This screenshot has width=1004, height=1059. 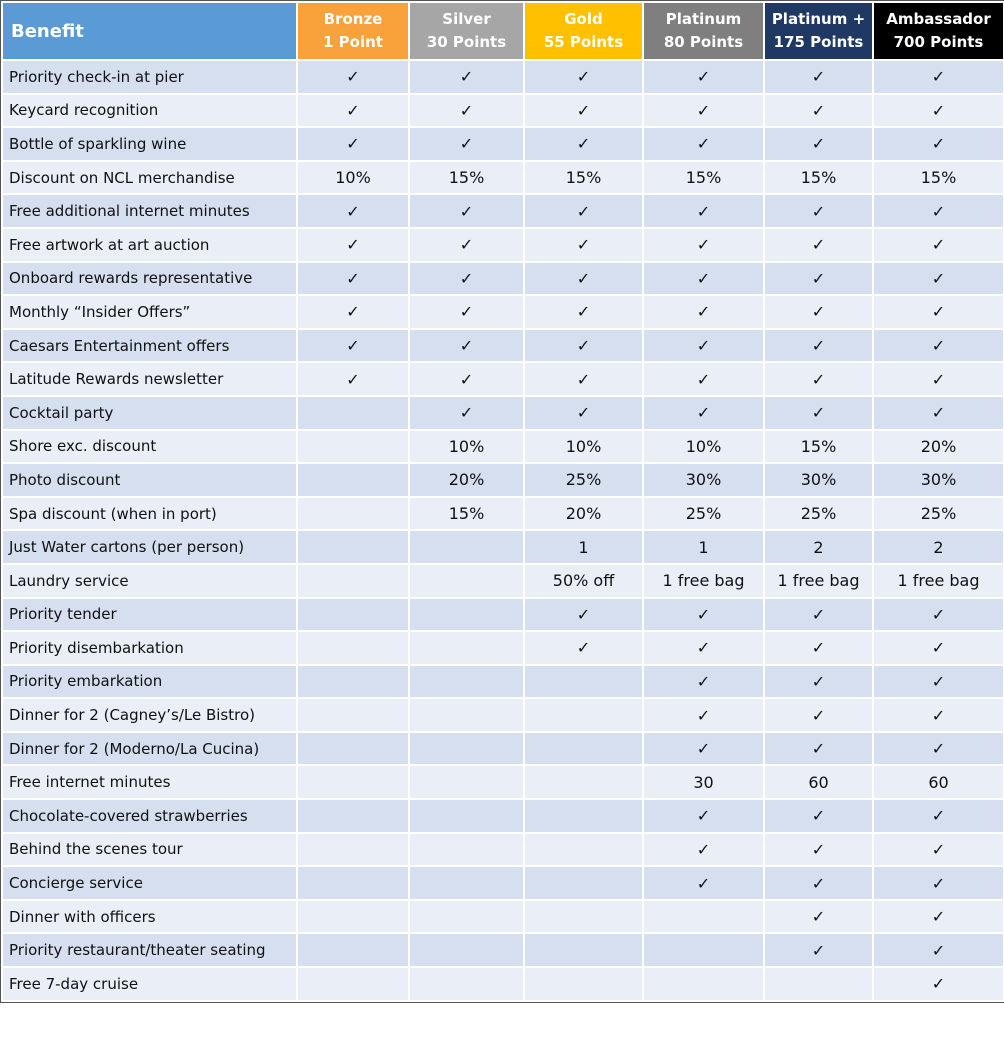 I want to click on benefit-name: Free internet minutes, so click(x=149, y=782).